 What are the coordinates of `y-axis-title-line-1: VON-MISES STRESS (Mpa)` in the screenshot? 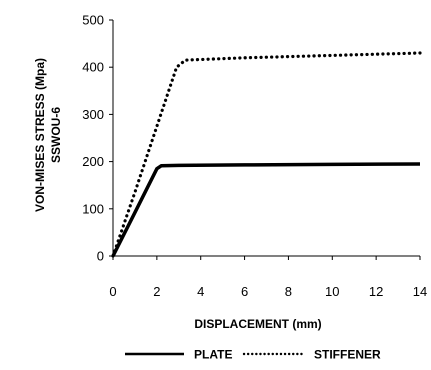 It's located at (40, 135).